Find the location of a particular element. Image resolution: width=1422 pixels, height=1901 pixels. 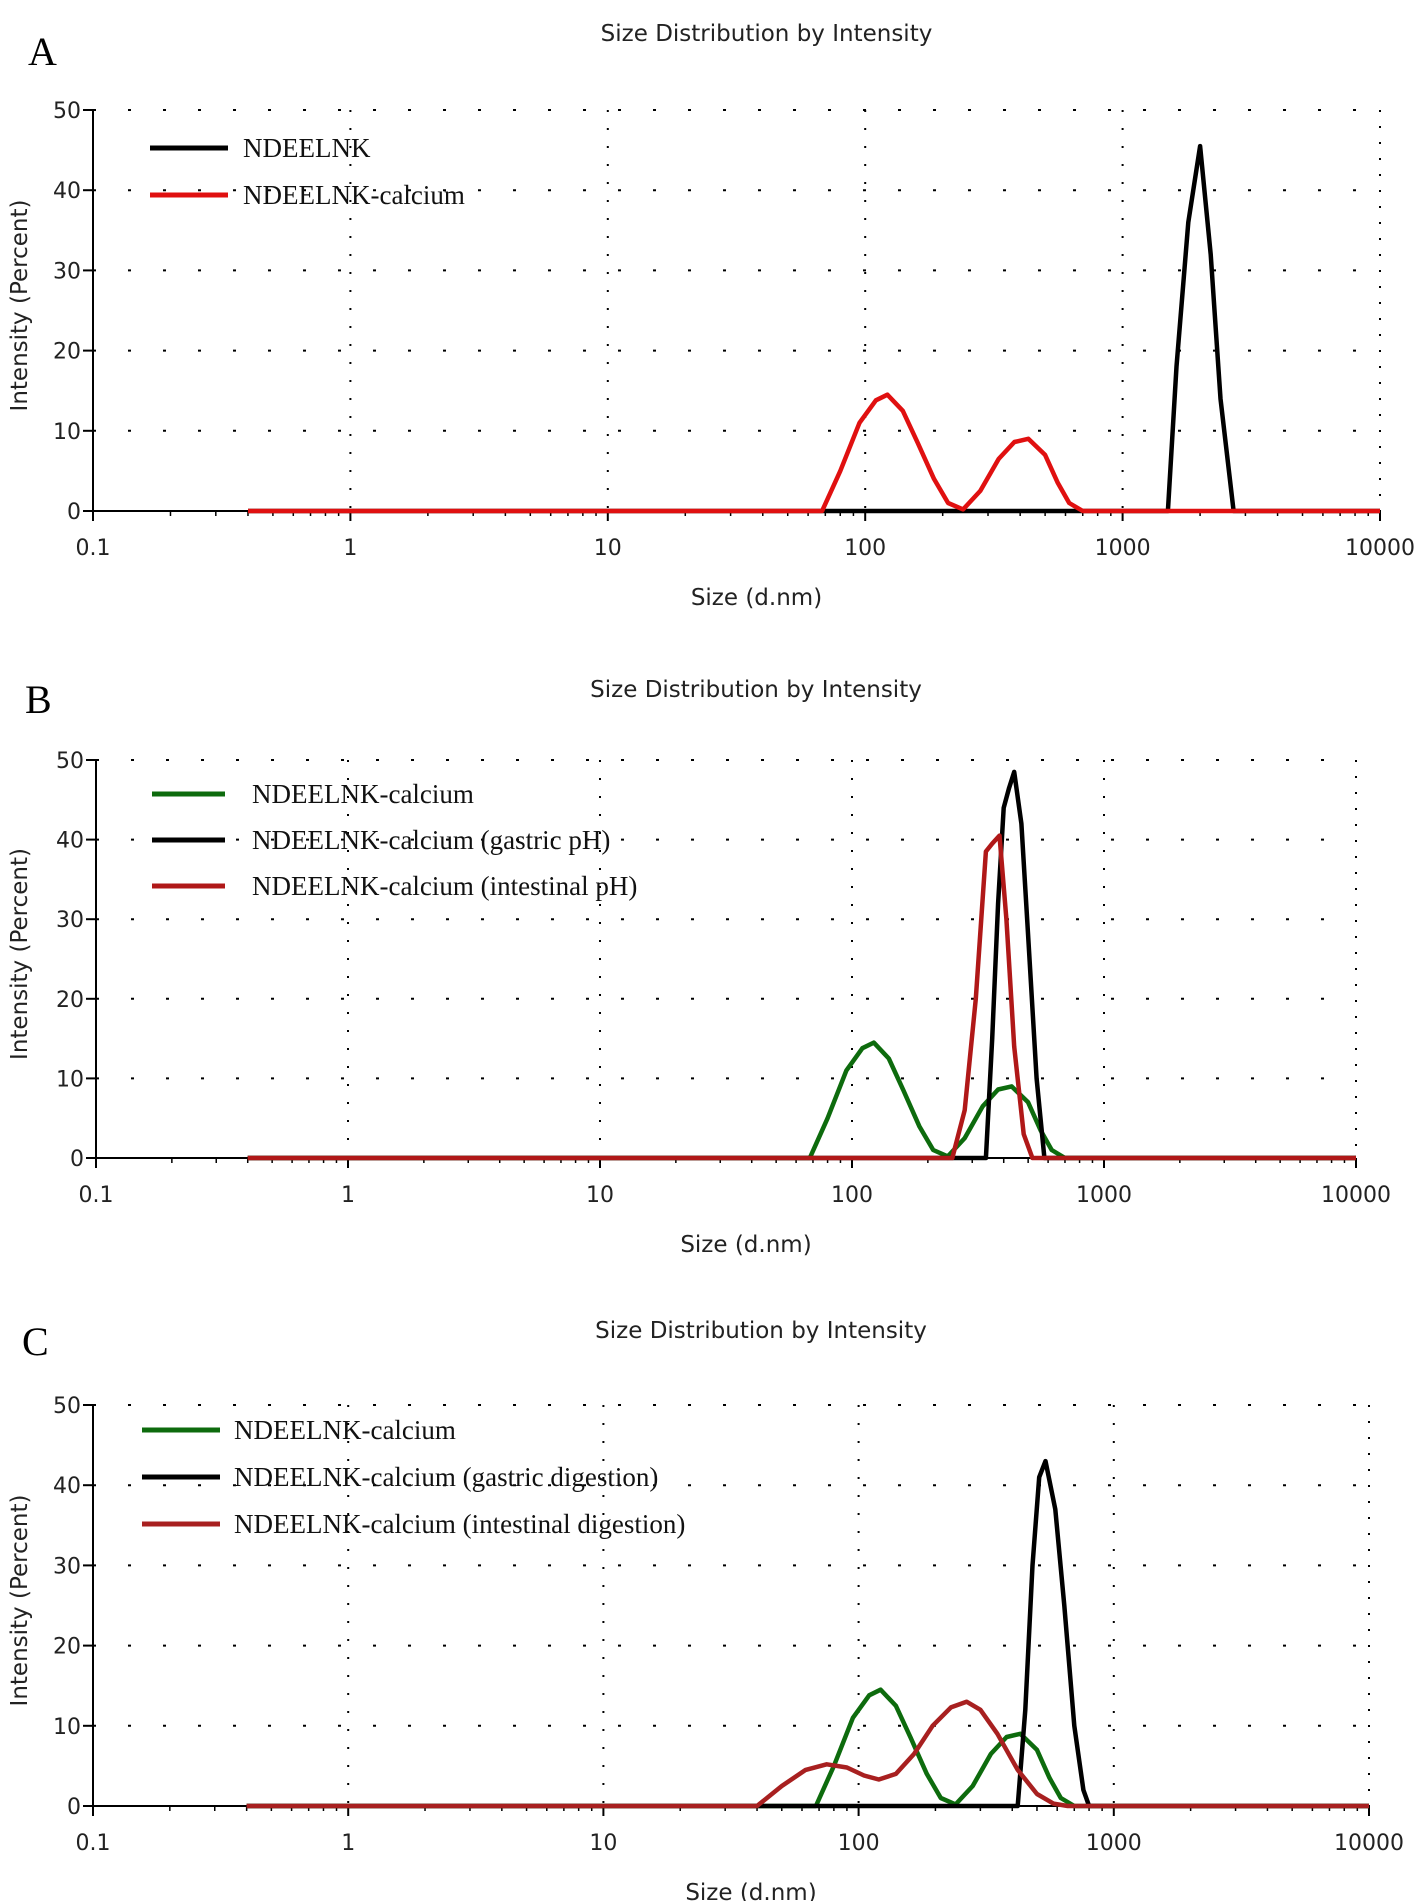

legend-label: NDEELNK is located at coordinates (307, 148).